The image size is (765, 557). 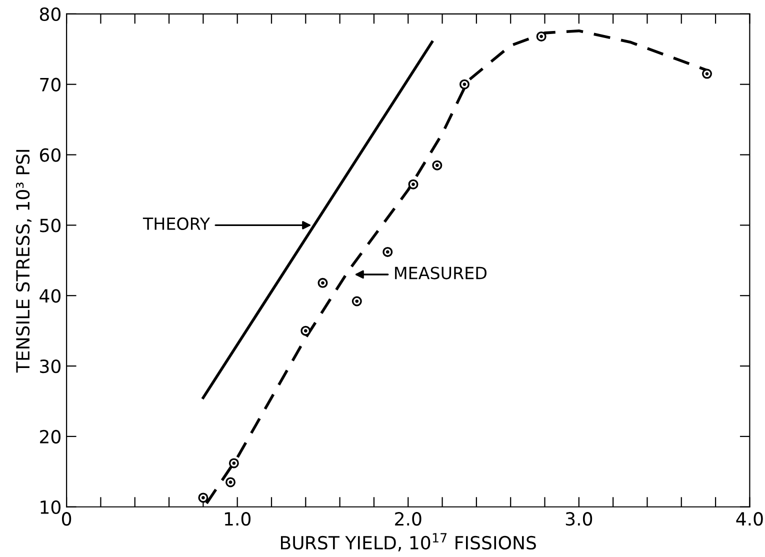 I want to click on y-tick-label: 10, so click(x=50, y=507).